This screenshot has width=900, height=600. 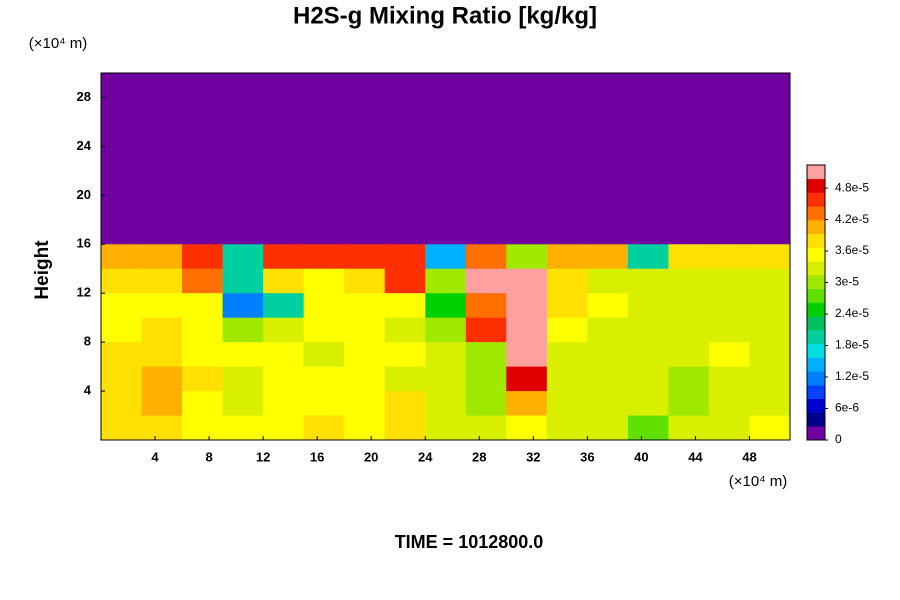 I want to click on x-unit-label: (×10⁴ m), so click(x=758, y=481).